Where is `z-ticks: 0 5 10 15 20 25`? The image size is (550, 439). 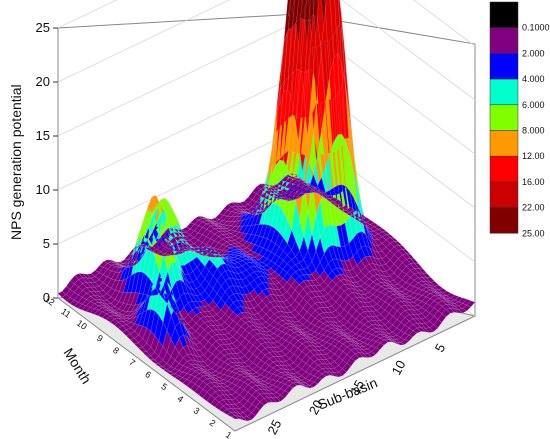
z-ticks: 0 5 10 15 20 25 is located at coordinates (47, 162).